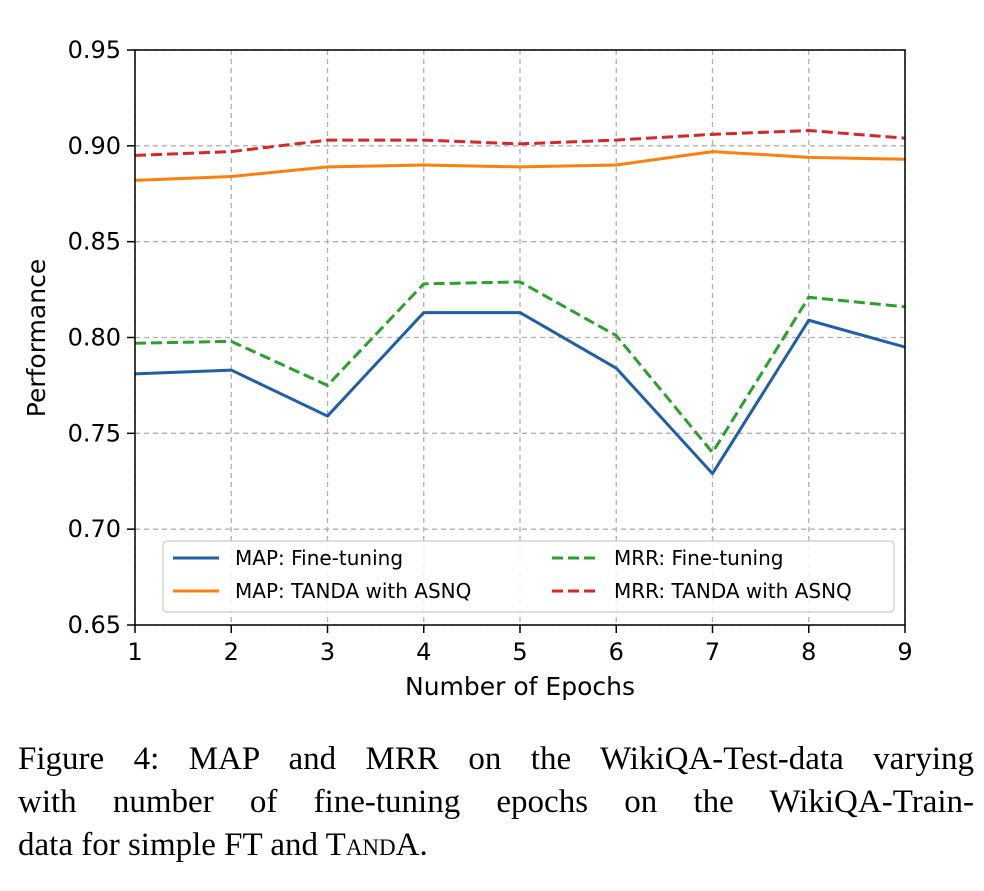 The image size is (984, 891). I want to click on caption-line-3-end: A., so click(411, 845).